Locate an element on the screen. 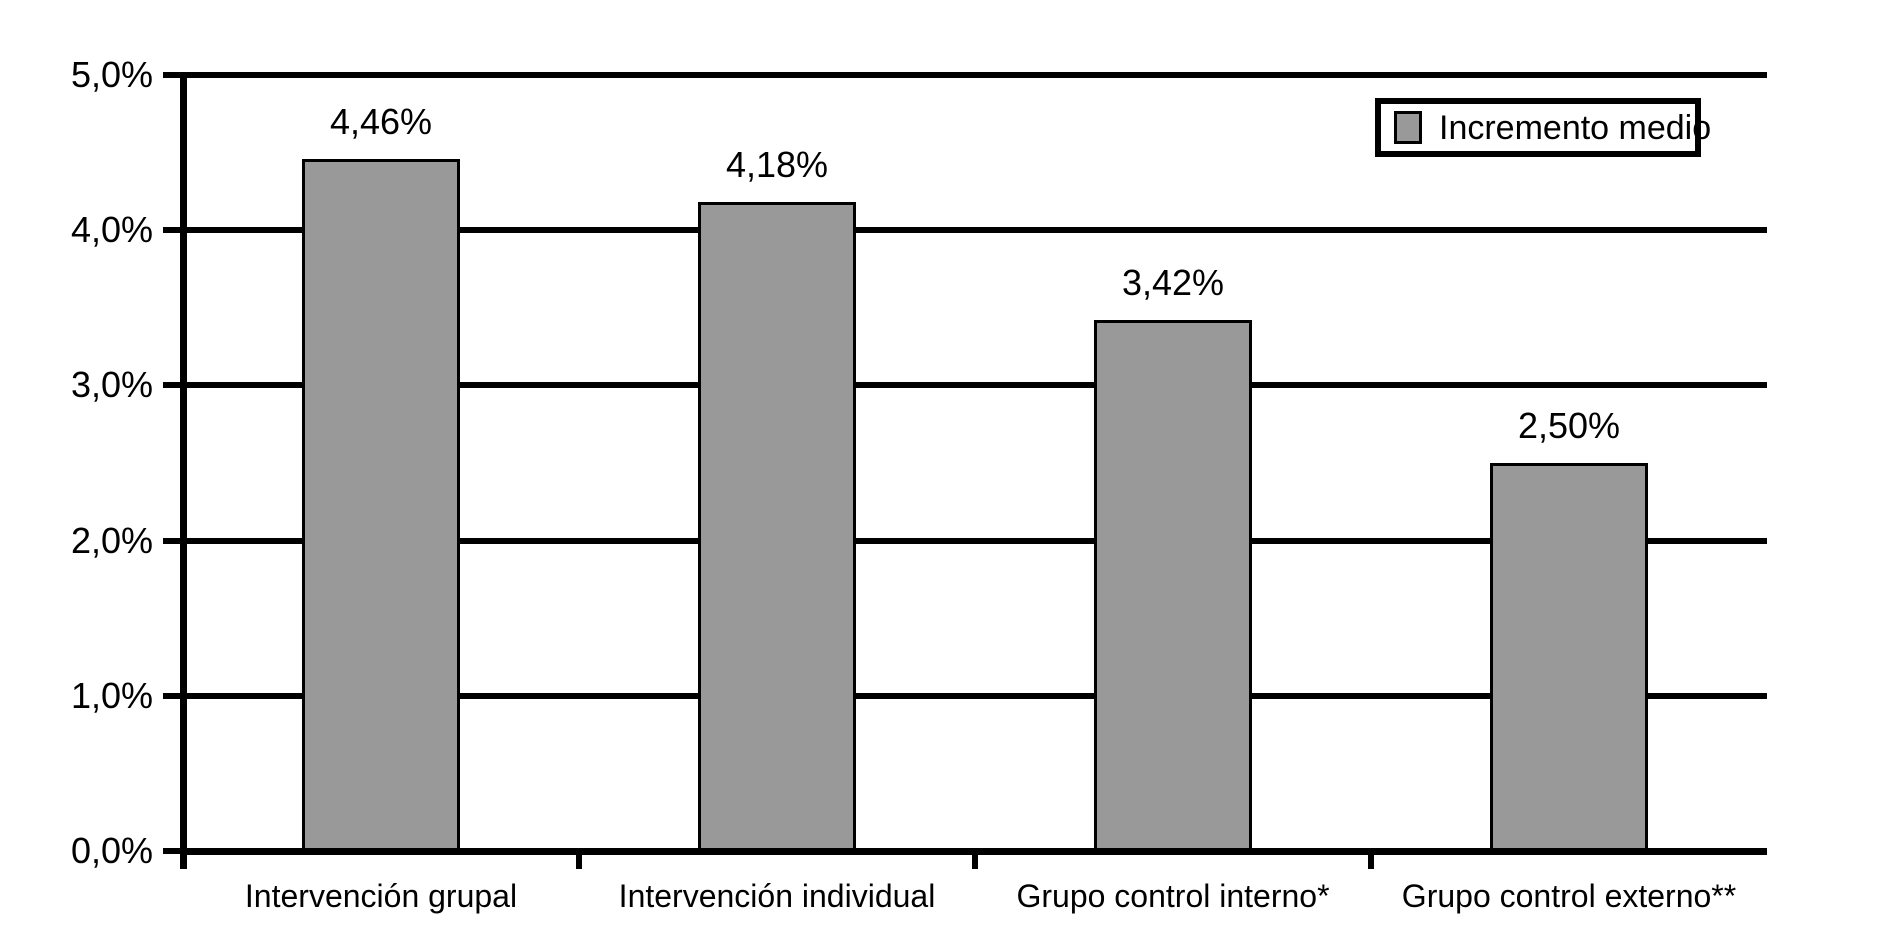  category-label: Grupo control externo** is located at coordinates (1569, 896).